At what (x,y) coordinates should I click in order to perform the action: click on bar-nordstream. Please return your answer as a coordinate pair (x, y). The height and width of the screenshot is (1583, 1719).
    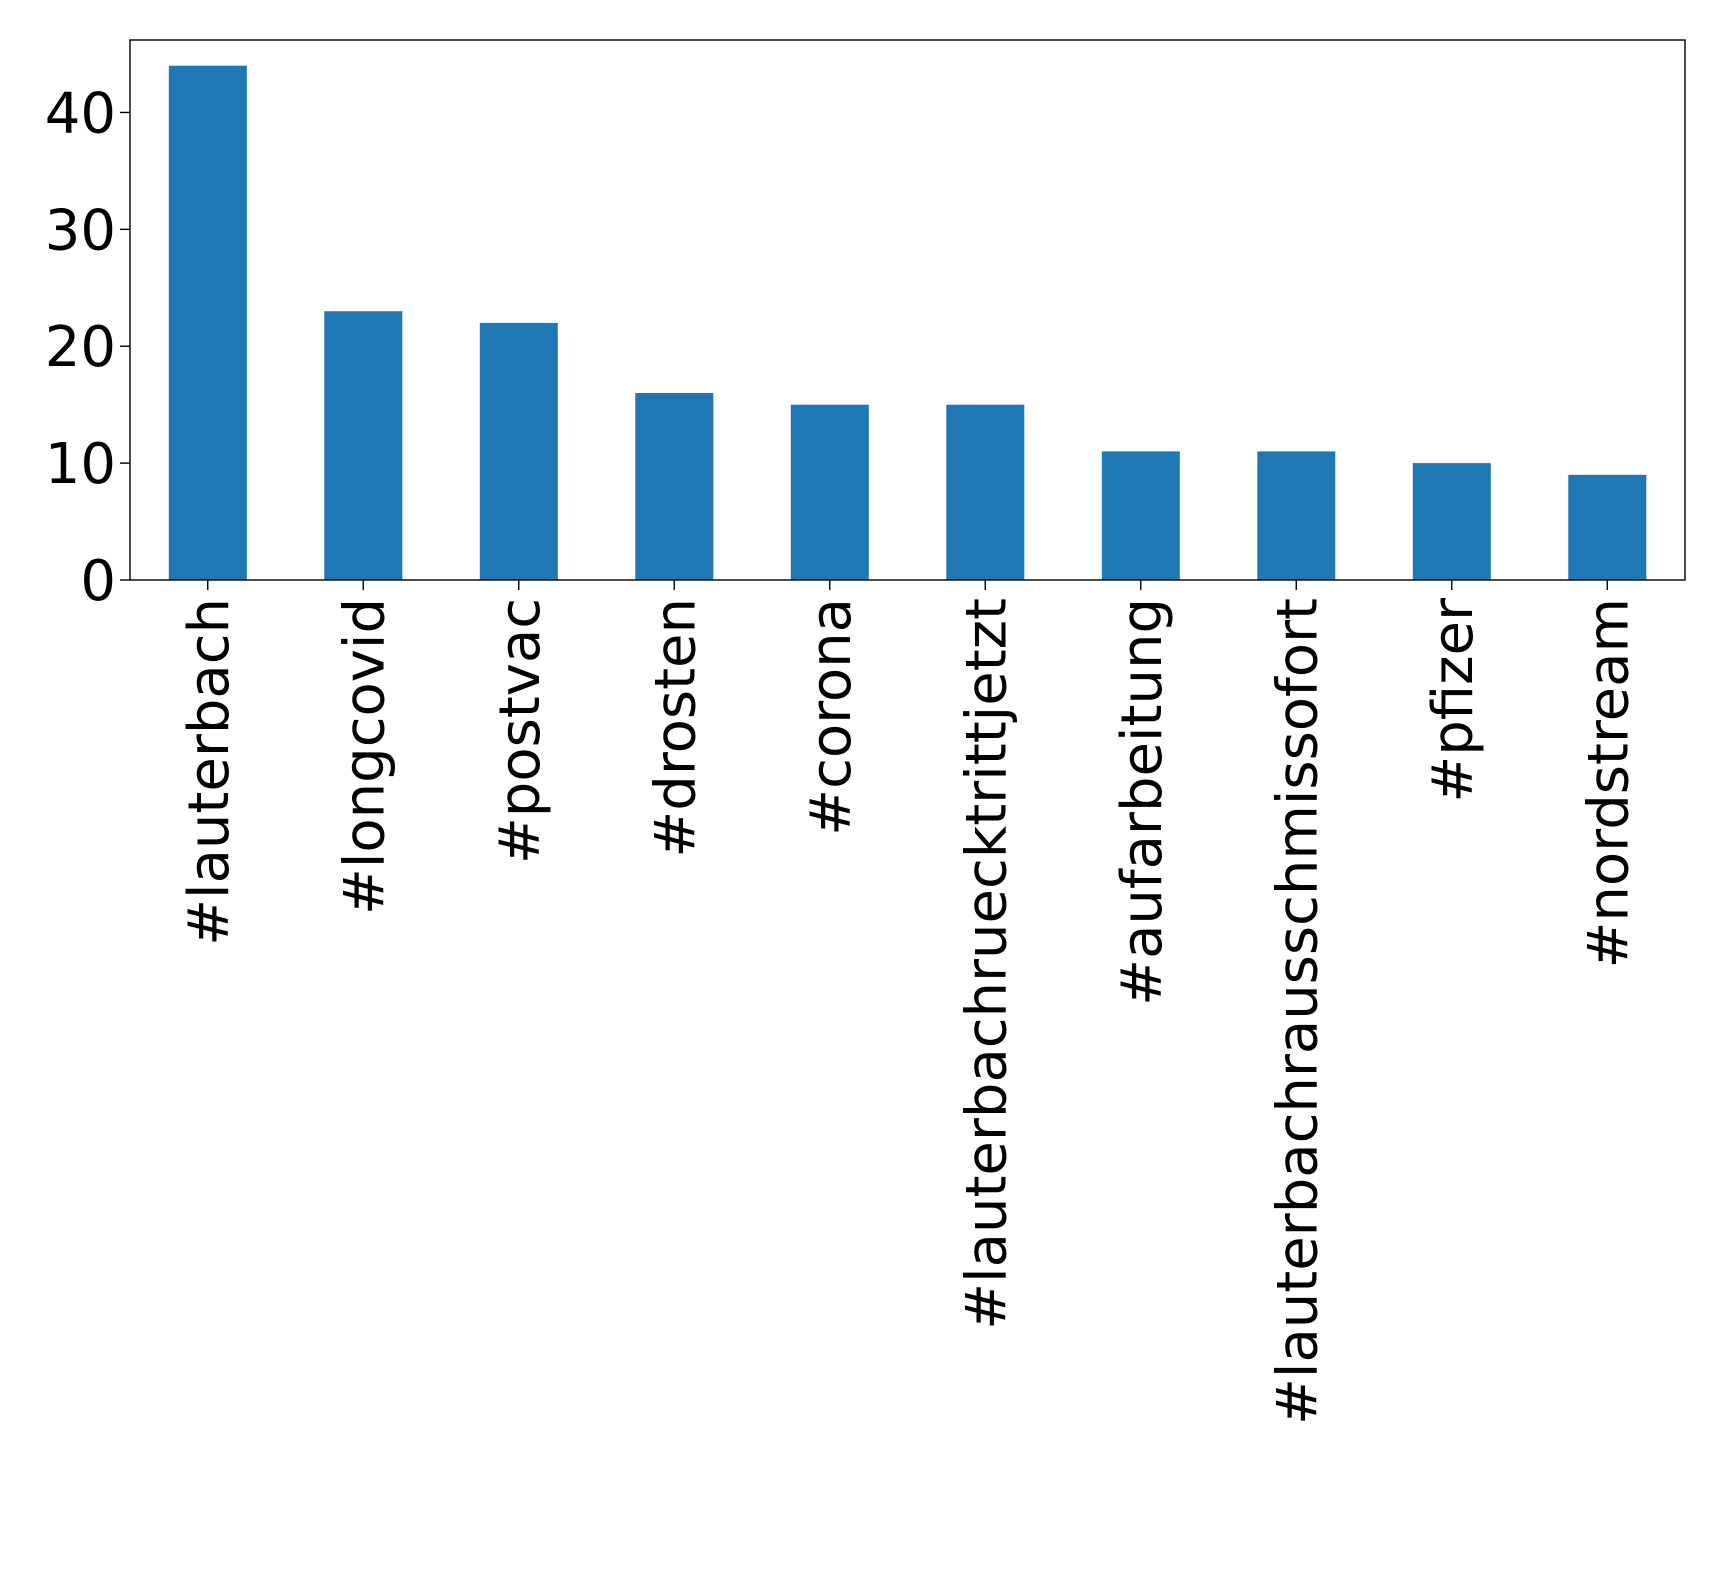
    Looking at the image, I should click on (1607, 527).